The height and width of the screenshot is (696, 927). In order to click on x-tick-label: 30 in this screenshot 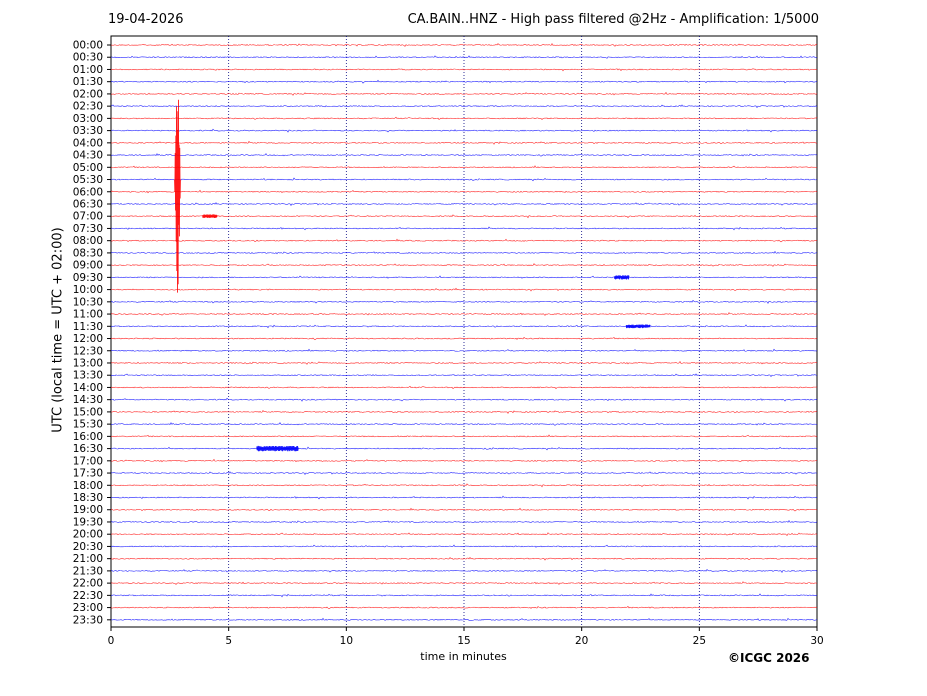, I will do `click(816, 641)`.